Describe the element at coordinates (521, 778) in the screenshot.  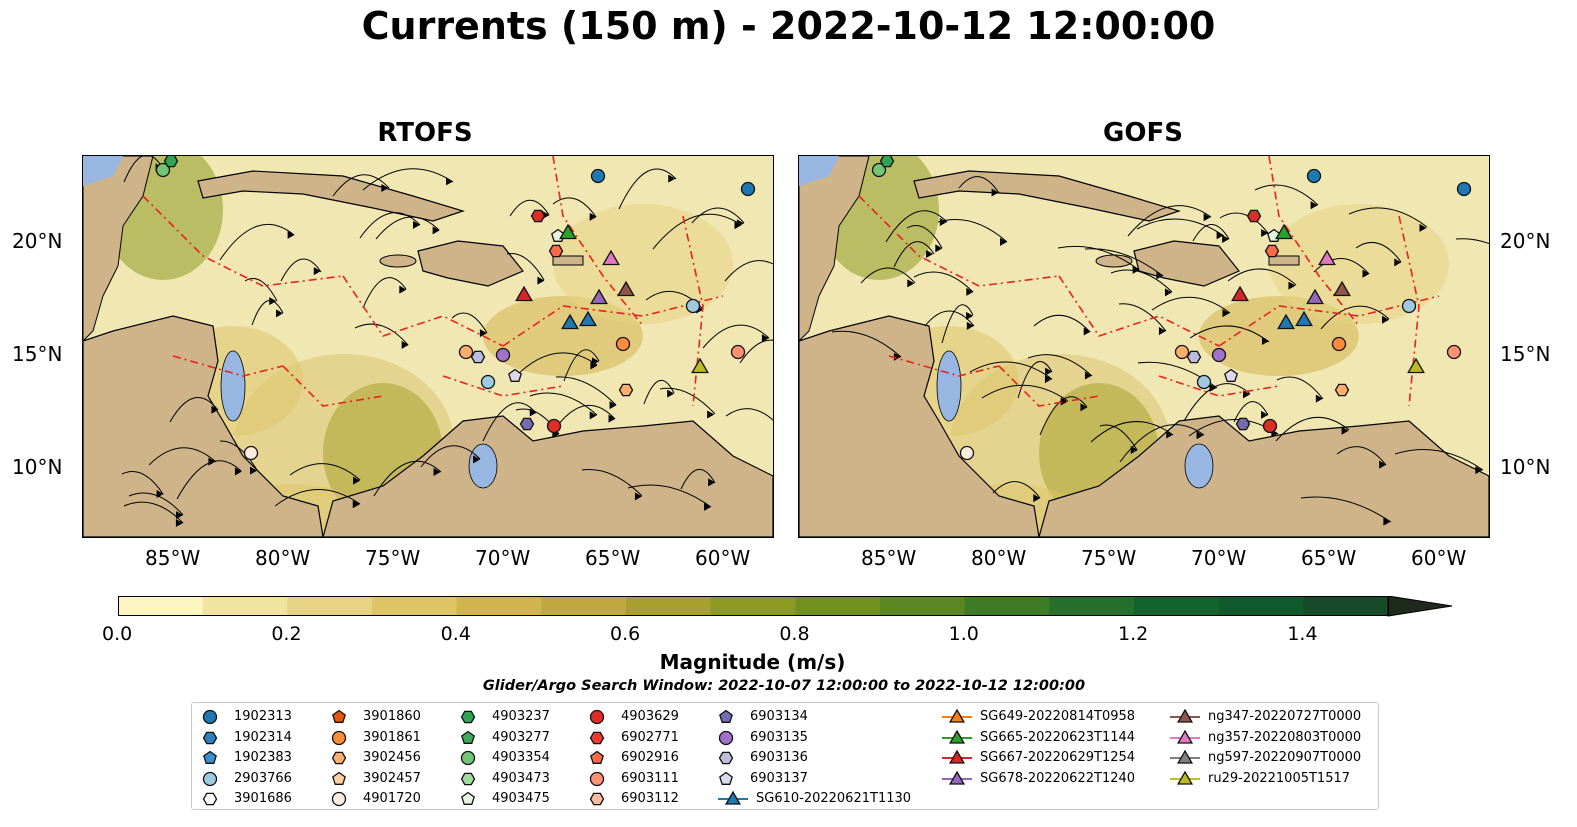
I see `legend-label: 4903473` at that location.